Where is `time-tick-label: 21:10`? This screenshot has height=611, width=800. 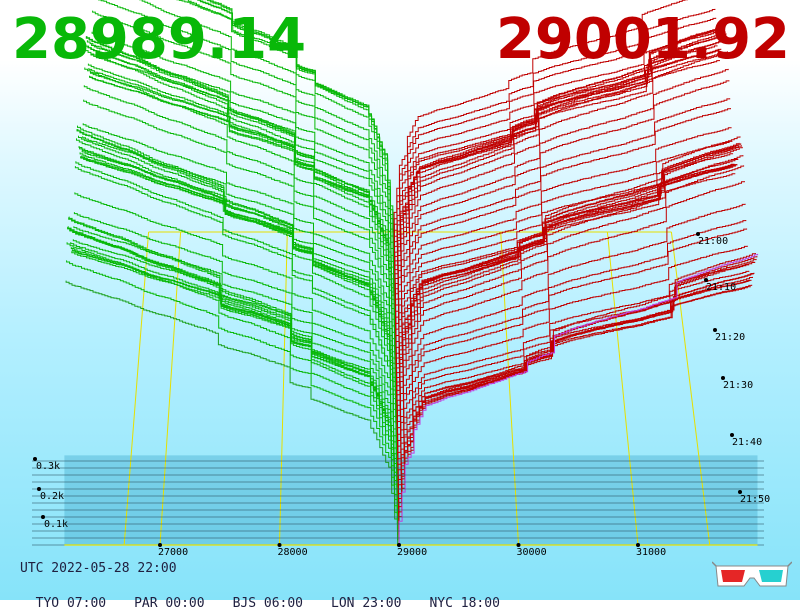 time-tick-label: 21:10 is located at coordinates (721, 287).